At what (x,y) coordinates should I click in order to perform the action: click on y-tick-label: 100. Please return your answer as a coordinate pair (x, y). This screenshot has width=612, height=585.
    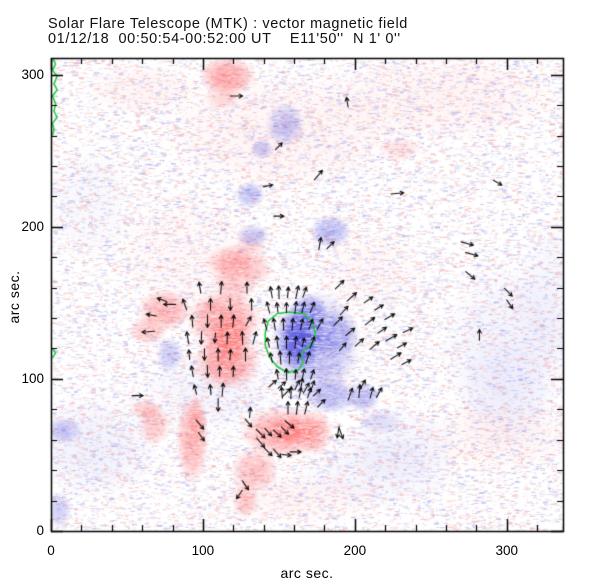
    Looking at the image, I should click on (32, 378).